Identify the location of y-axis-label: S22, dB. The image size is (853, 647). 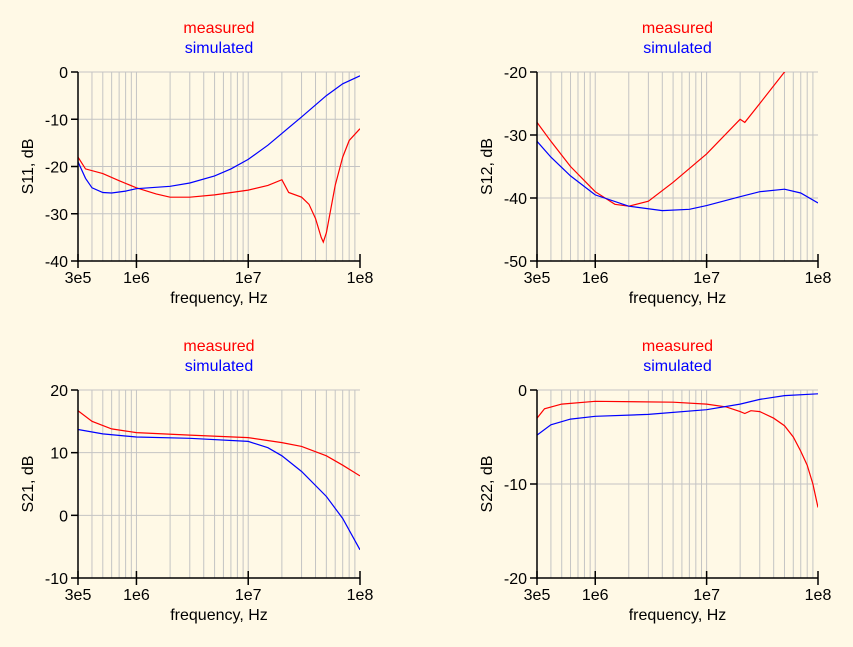
(487, 484).